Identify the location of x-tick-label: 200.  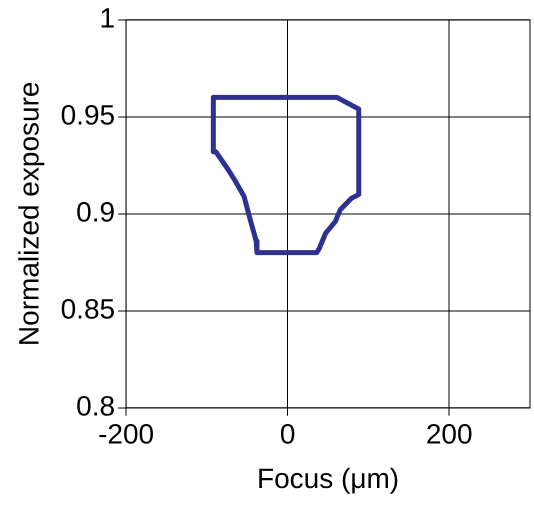
(449, 434).